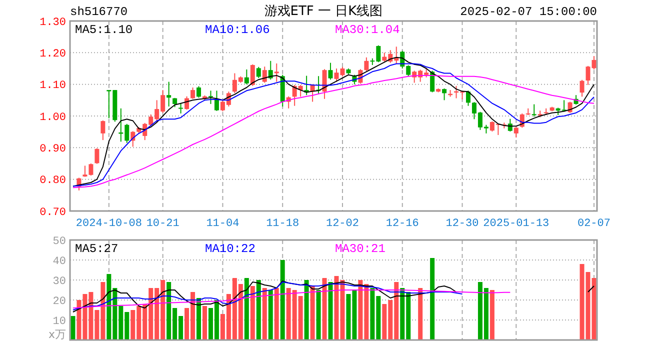 This screenshot has width=660, height=360. I want to click on y-tick-label: 20, so click(59, 302).